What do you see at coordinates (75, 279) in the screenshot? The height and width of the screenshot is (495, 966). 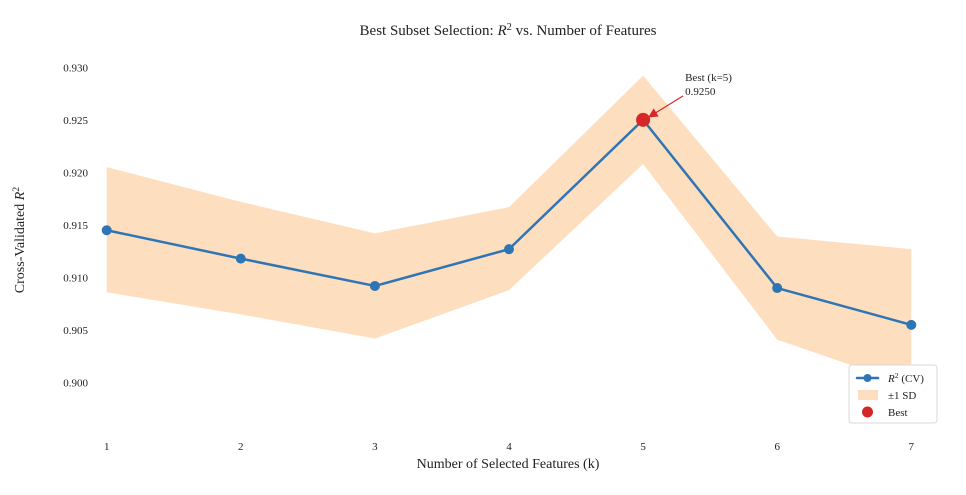 I see `y-tick-0.910: 0.910` at bounding box center [75, 279].